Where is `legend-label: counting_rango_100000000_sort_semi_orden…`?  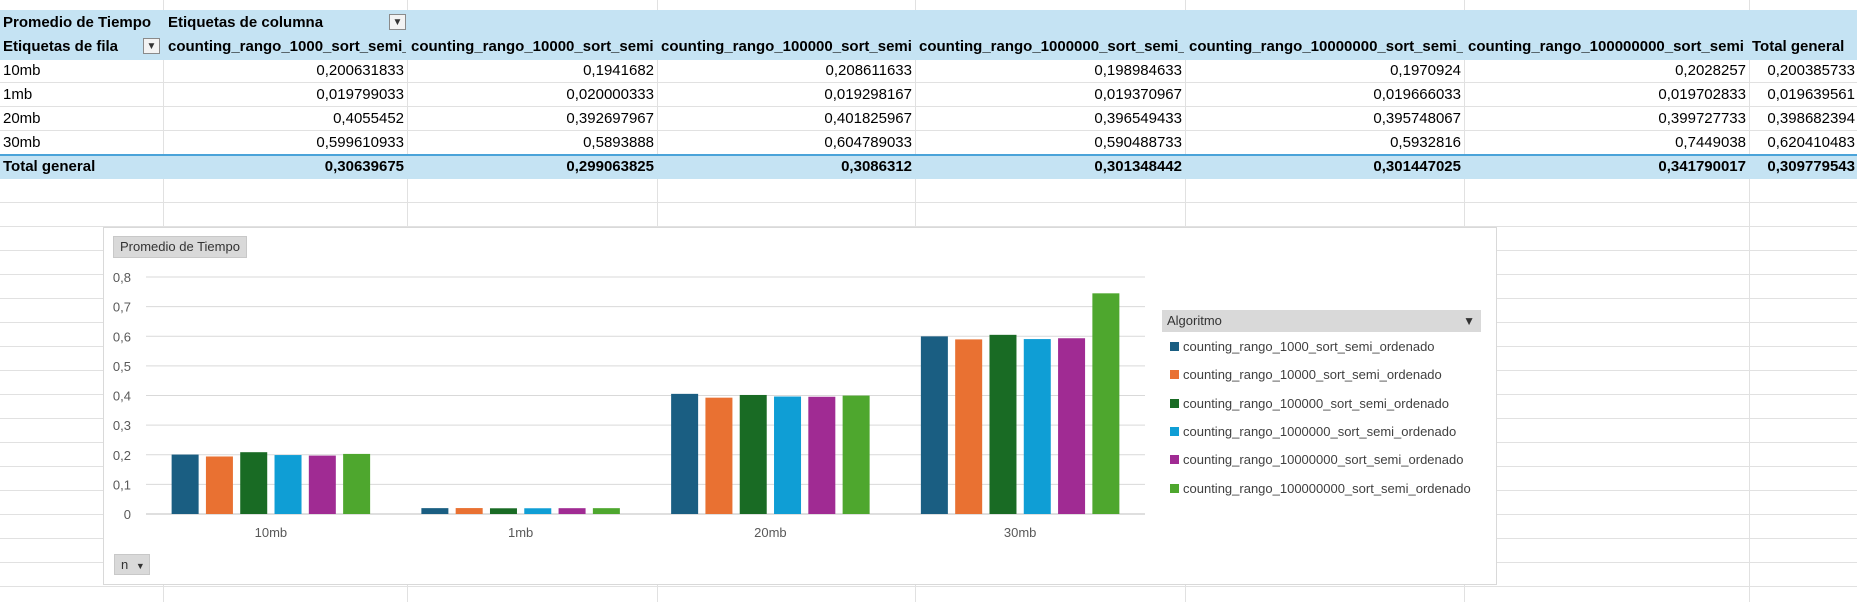 legend-label: counting_rango_100000000_sort_semi_orden… is located at coordinates (1327, 488).